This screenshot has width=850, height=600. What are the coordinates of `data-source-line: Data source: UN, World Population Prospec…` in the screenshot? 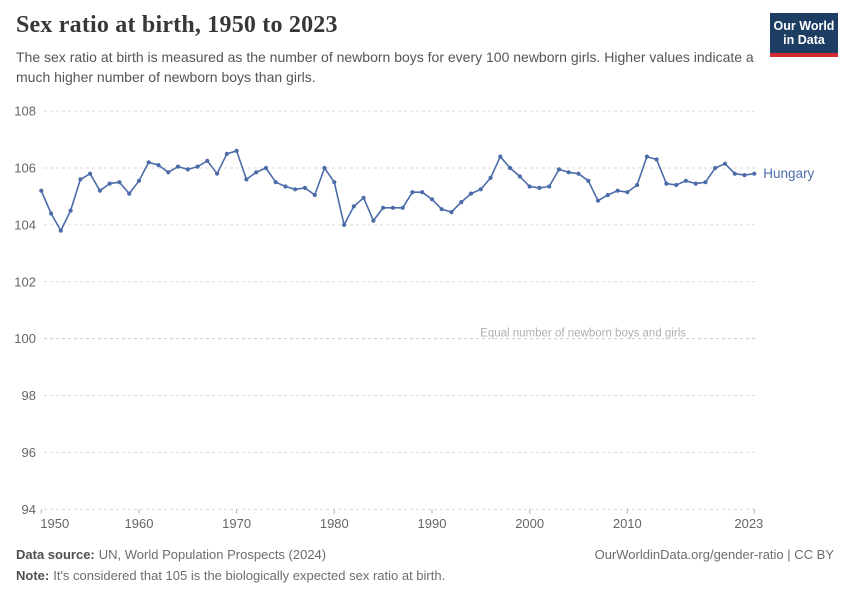 It's located at (171, 554).